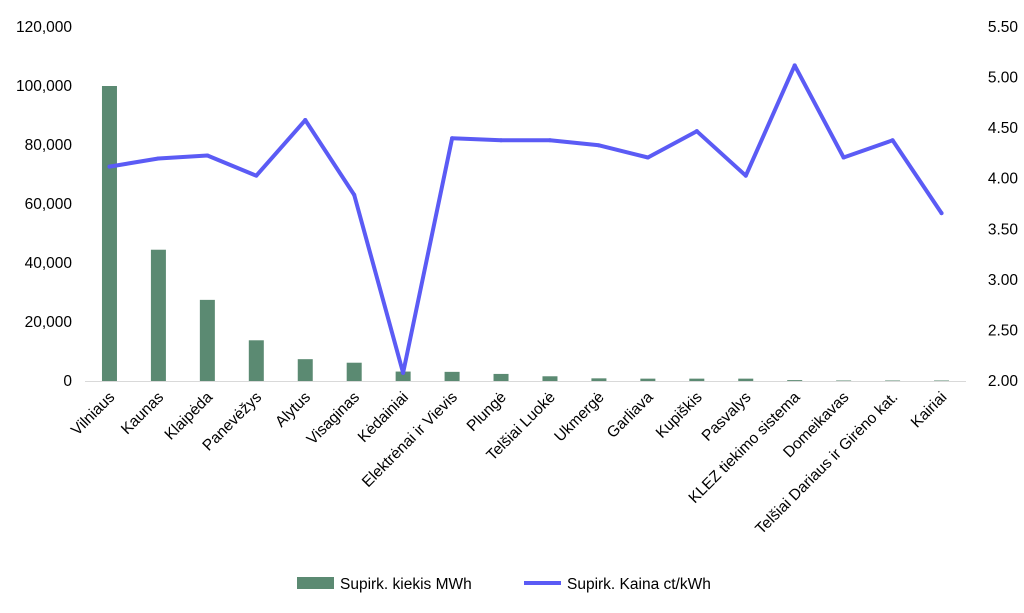  What do you see at coordinates (293, 410) in the screenshot?
I see `x-category-label: Alytus` at bounding box center [293, 410].